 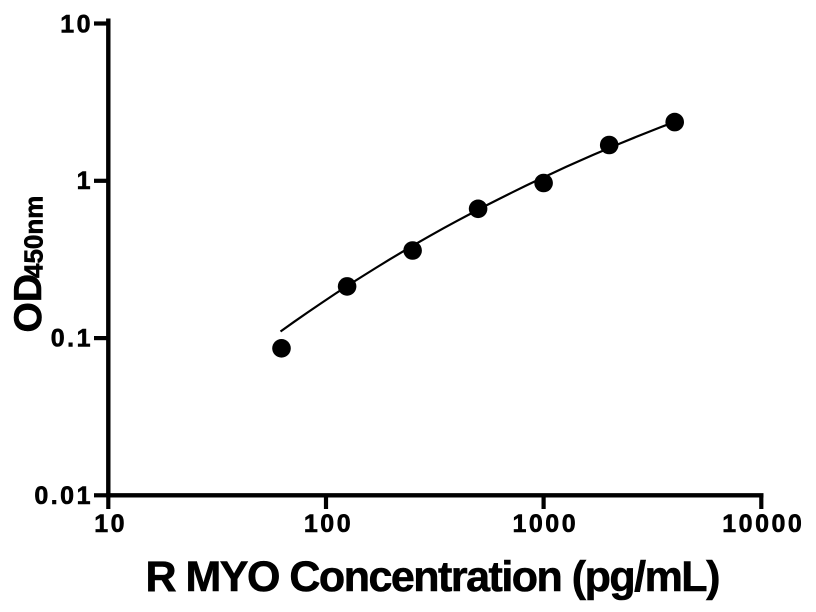 I want to click on svg-text: 1000, so click(x=545, y=524).